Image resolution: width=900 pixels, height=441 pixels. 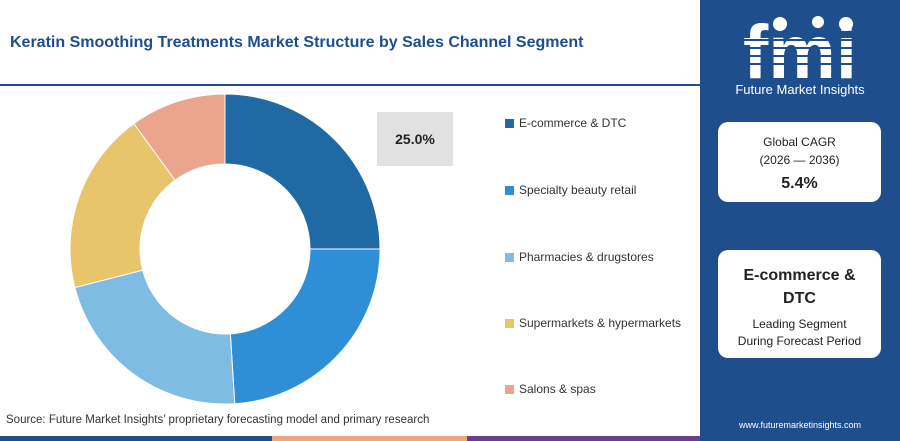 I want to click on legend-item: Salons & spas, so click(x=550, y=389).